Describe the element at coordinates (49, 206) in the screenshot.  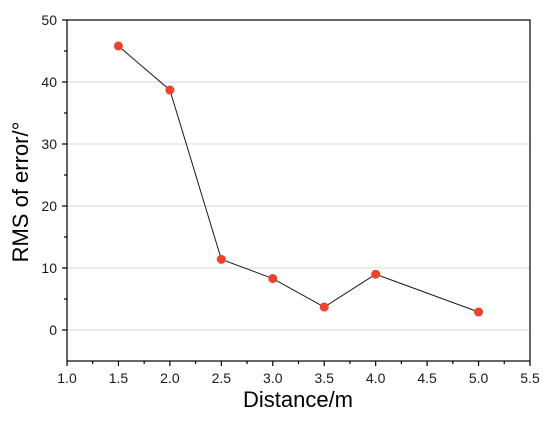
I see `y-tick-label-2: 20` at that location.